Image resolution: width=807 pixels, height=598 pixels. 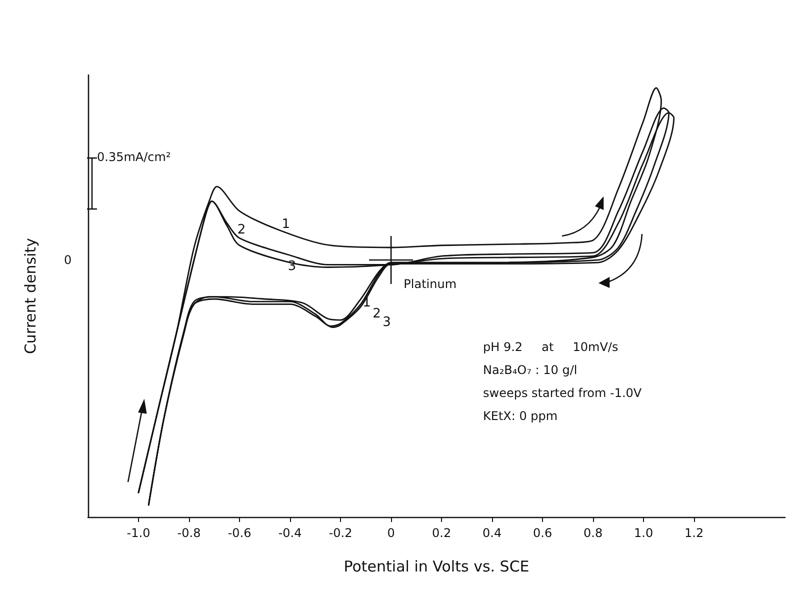 I want to click on x-axis-title: Potential in Volts vs. SCE, so click(x=437, y=567).